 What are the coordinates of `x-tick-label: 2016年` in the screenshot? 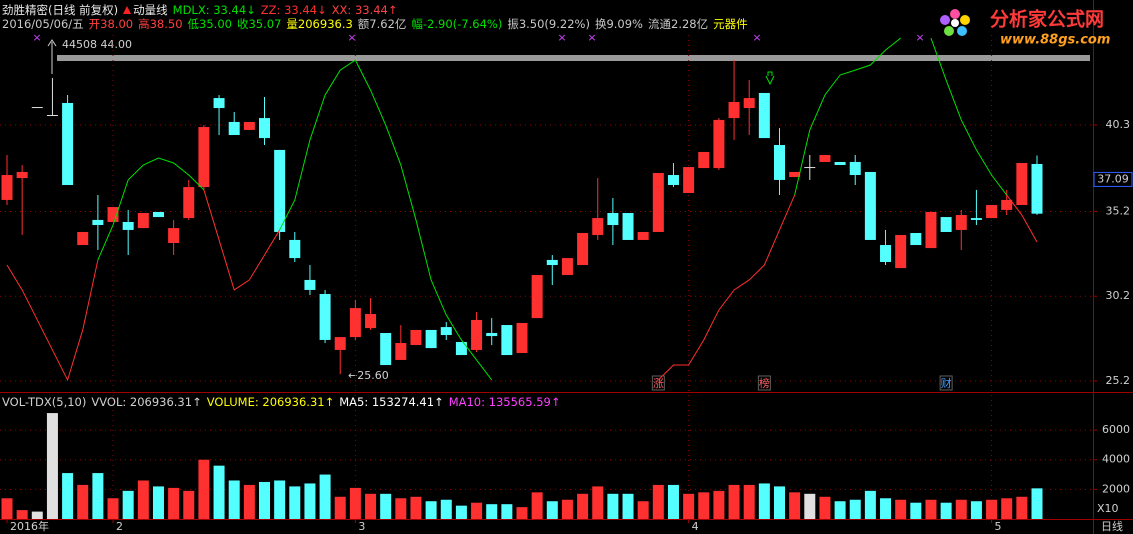 It's located at (29, 526).